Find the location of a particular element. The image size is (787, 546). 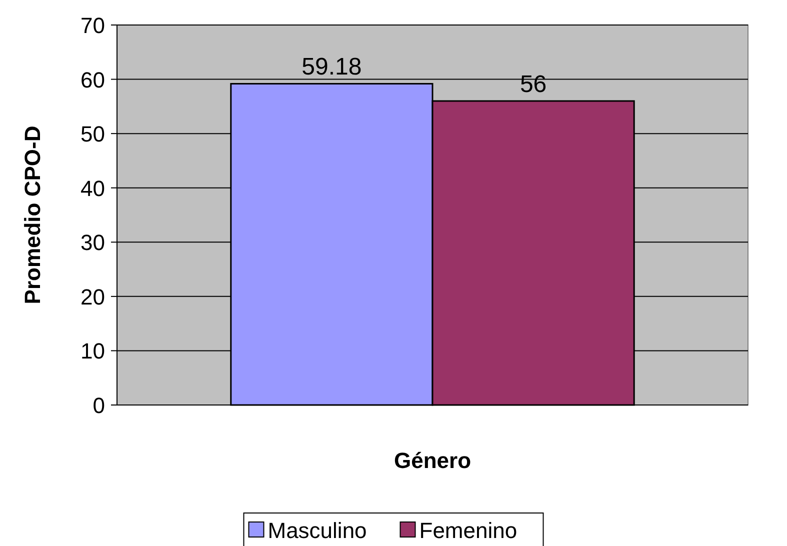

y-tick-label: 40 is located at coordinates (92, 188).